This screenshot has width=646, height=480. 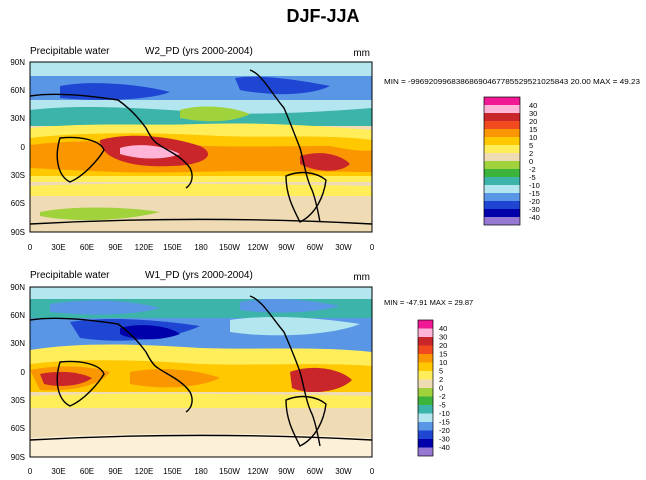 What do you see at coordinates (443, 328) in the screenshot?
I see `legend-label: 40` at bounding box center [443, 328].